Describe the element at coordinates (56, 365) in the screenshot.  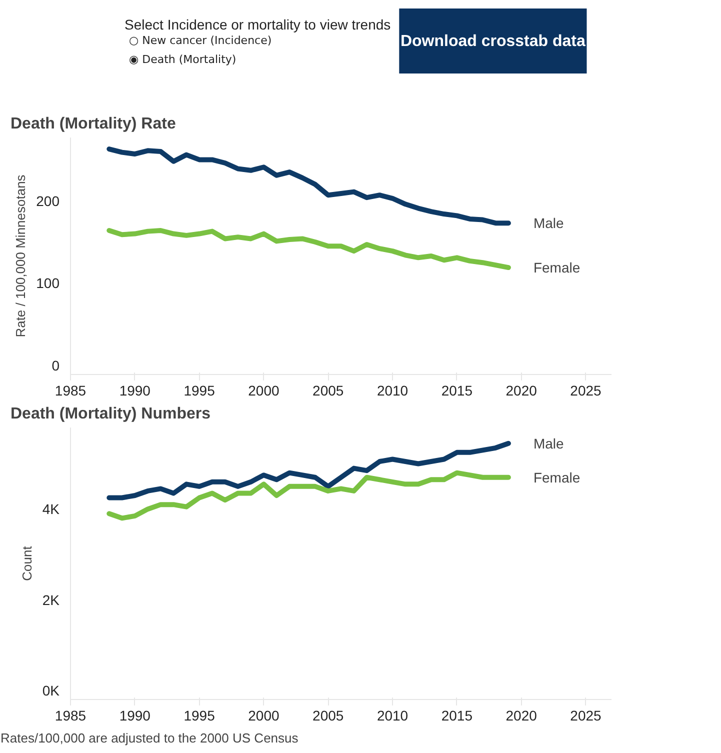
I see `y-tick-label: 0` at that location.